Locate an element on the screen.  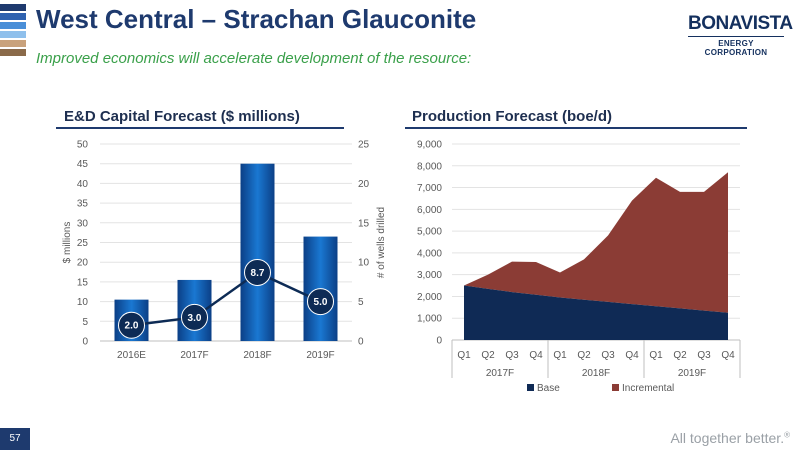
incremental-area is located at coordinates (596, 242).